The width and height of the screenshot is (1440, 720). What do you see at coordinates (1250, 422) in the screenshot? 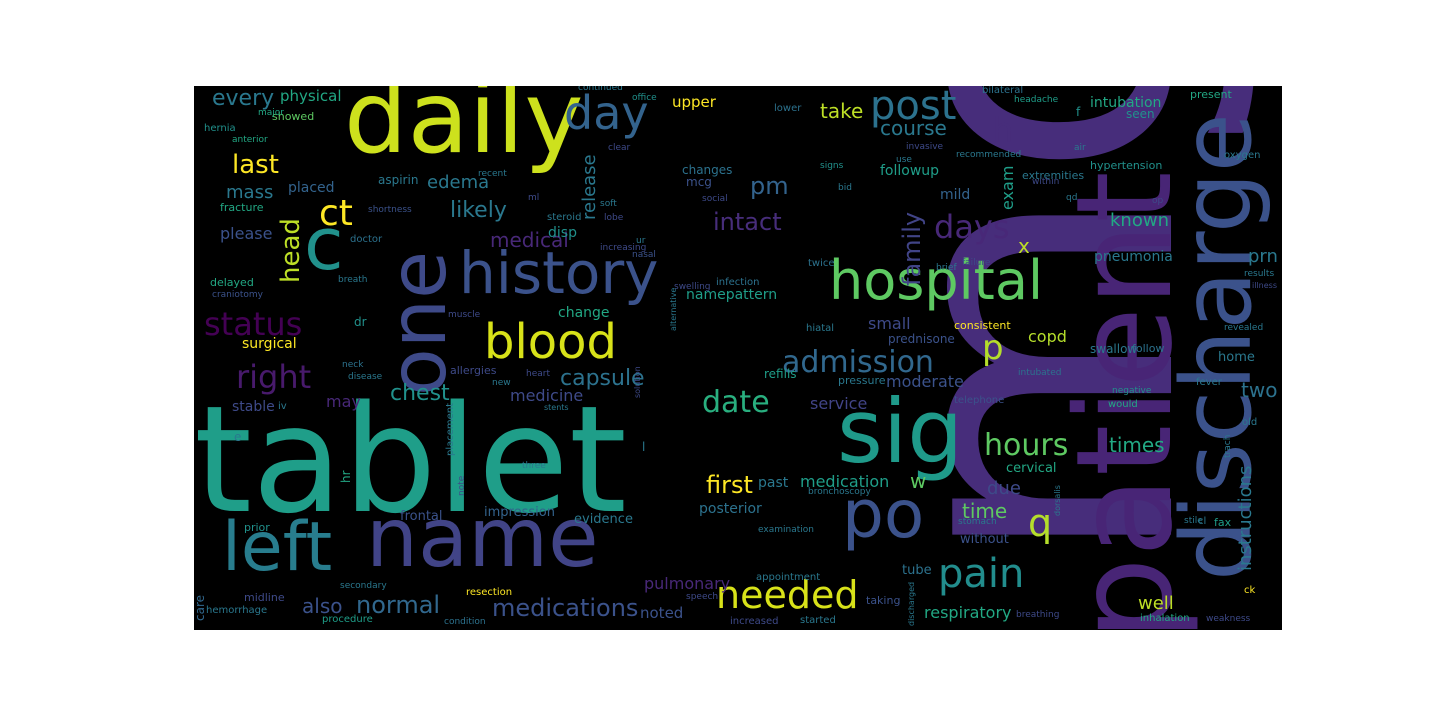
I see `word-old: old` at bounding box center [1250, 422].